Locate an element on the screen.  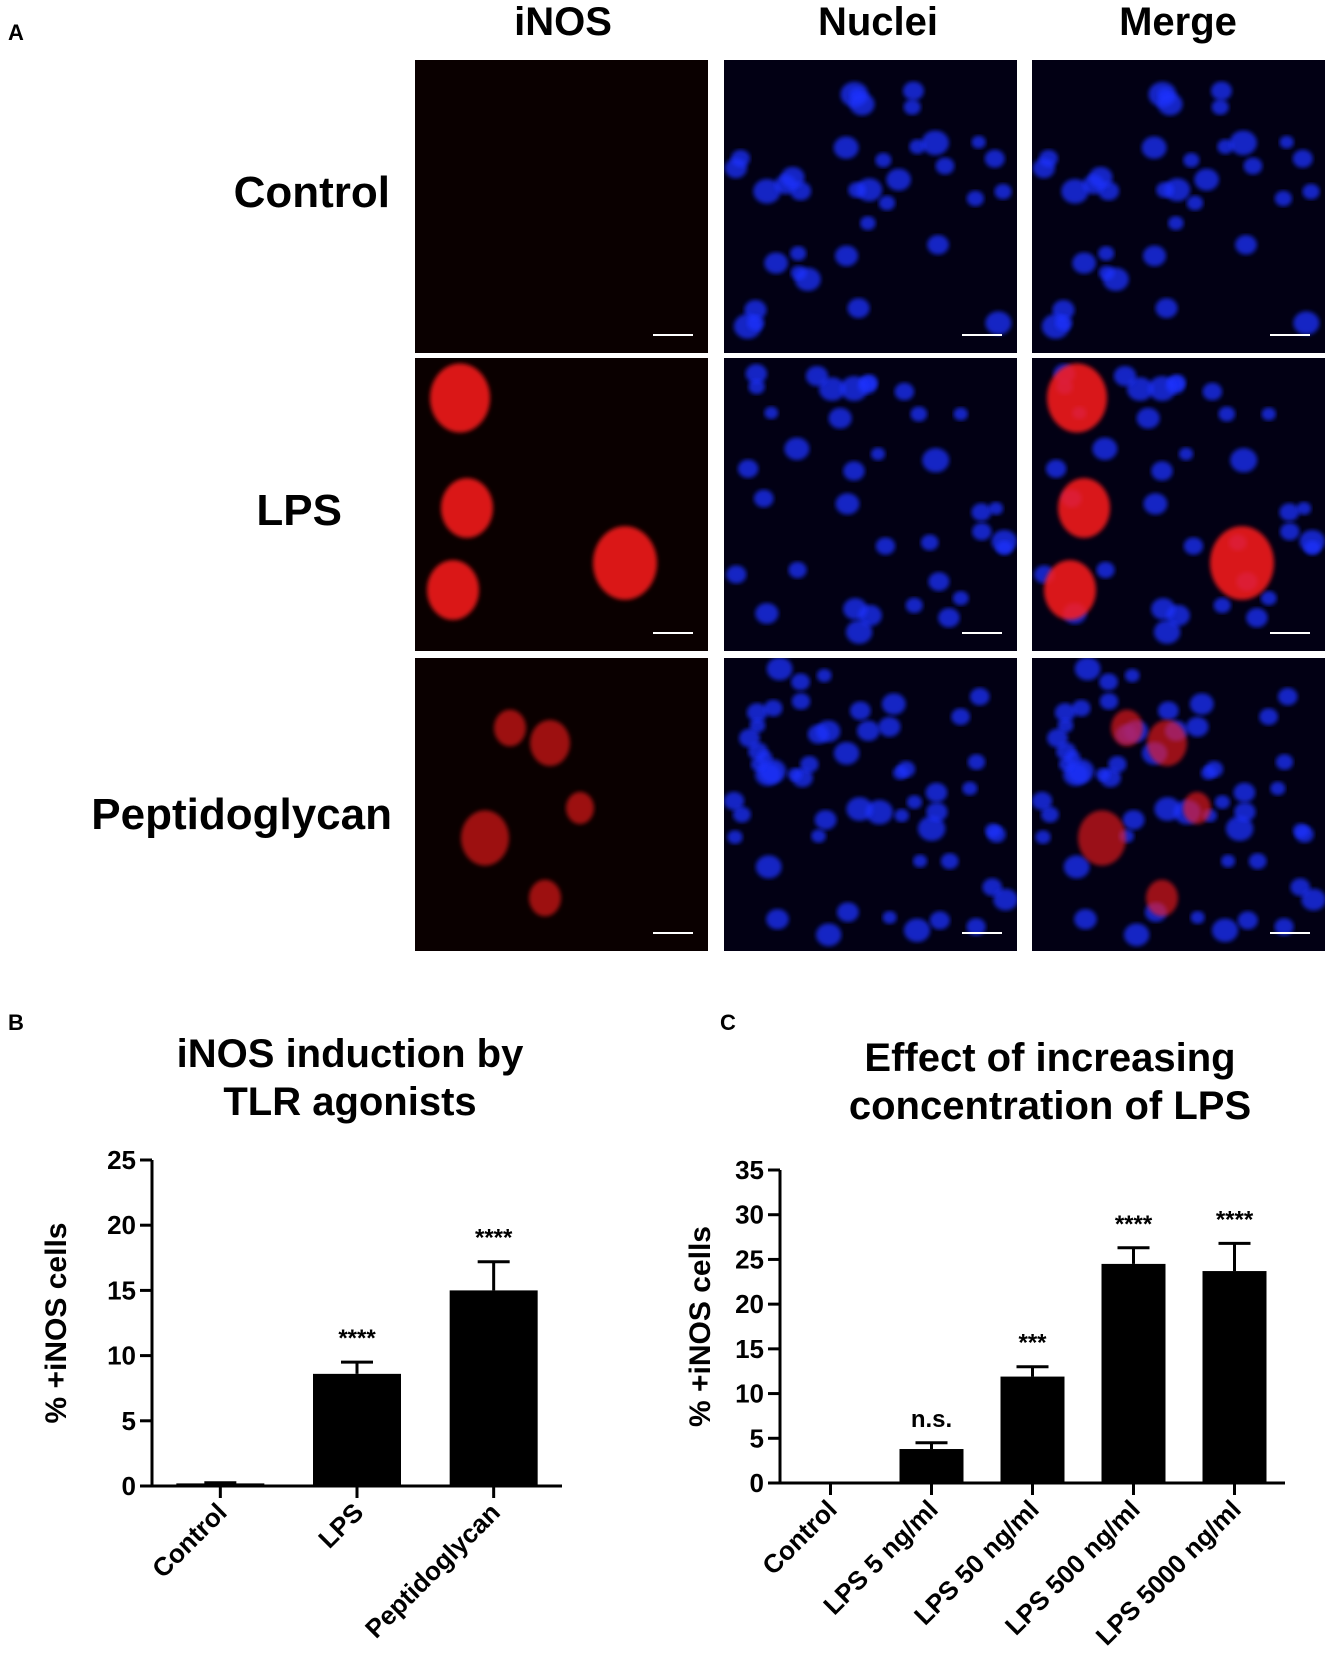
y-tick-label: 35 is located at coordinates (749, 1170).